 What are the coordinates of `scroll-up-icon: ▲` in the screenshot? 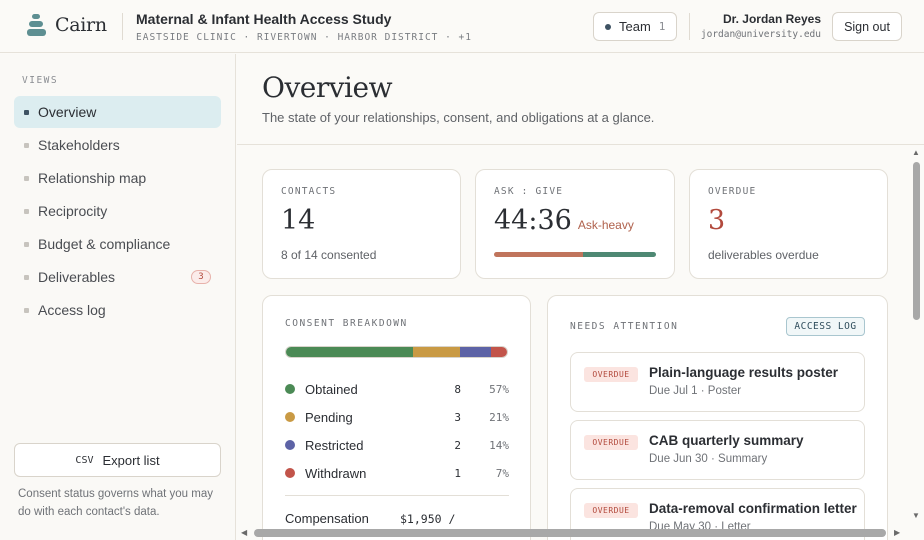 It's located at (916, 152).